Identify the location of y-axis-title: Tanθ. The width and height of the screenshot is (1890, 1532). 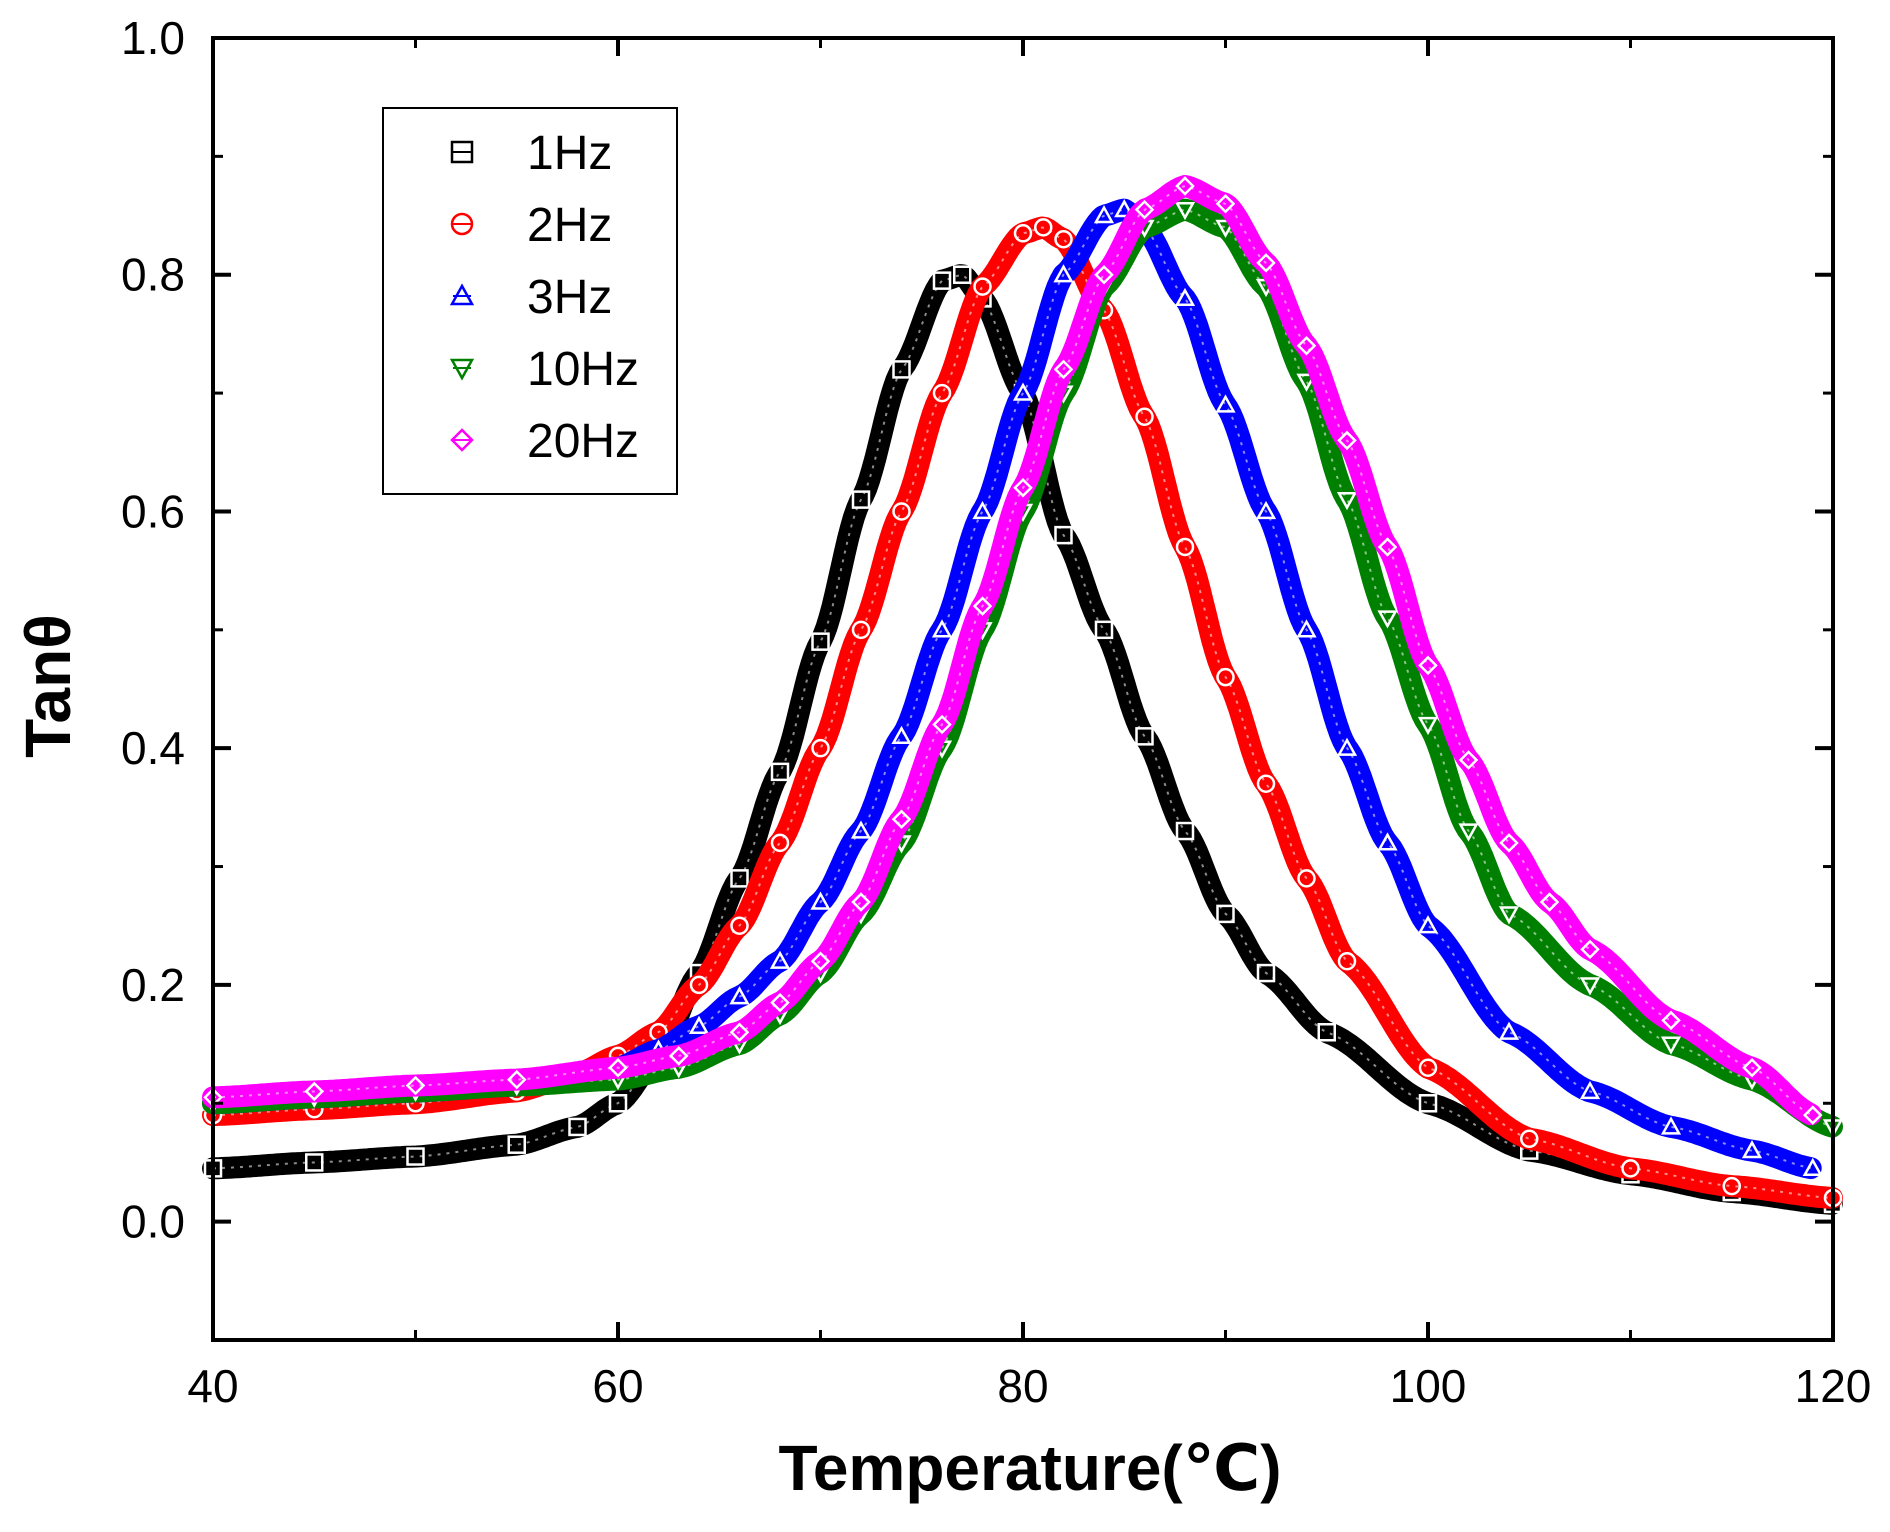
(48, 686).